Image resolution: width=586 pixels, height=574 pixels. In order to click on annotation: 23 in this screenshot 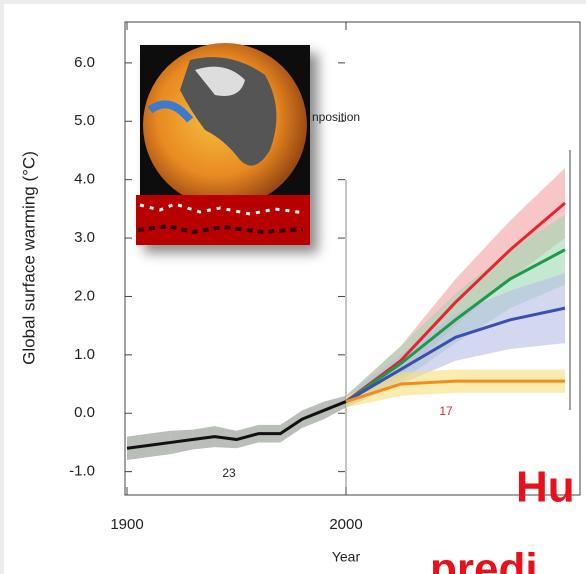, I will do `click(229, 473)`.